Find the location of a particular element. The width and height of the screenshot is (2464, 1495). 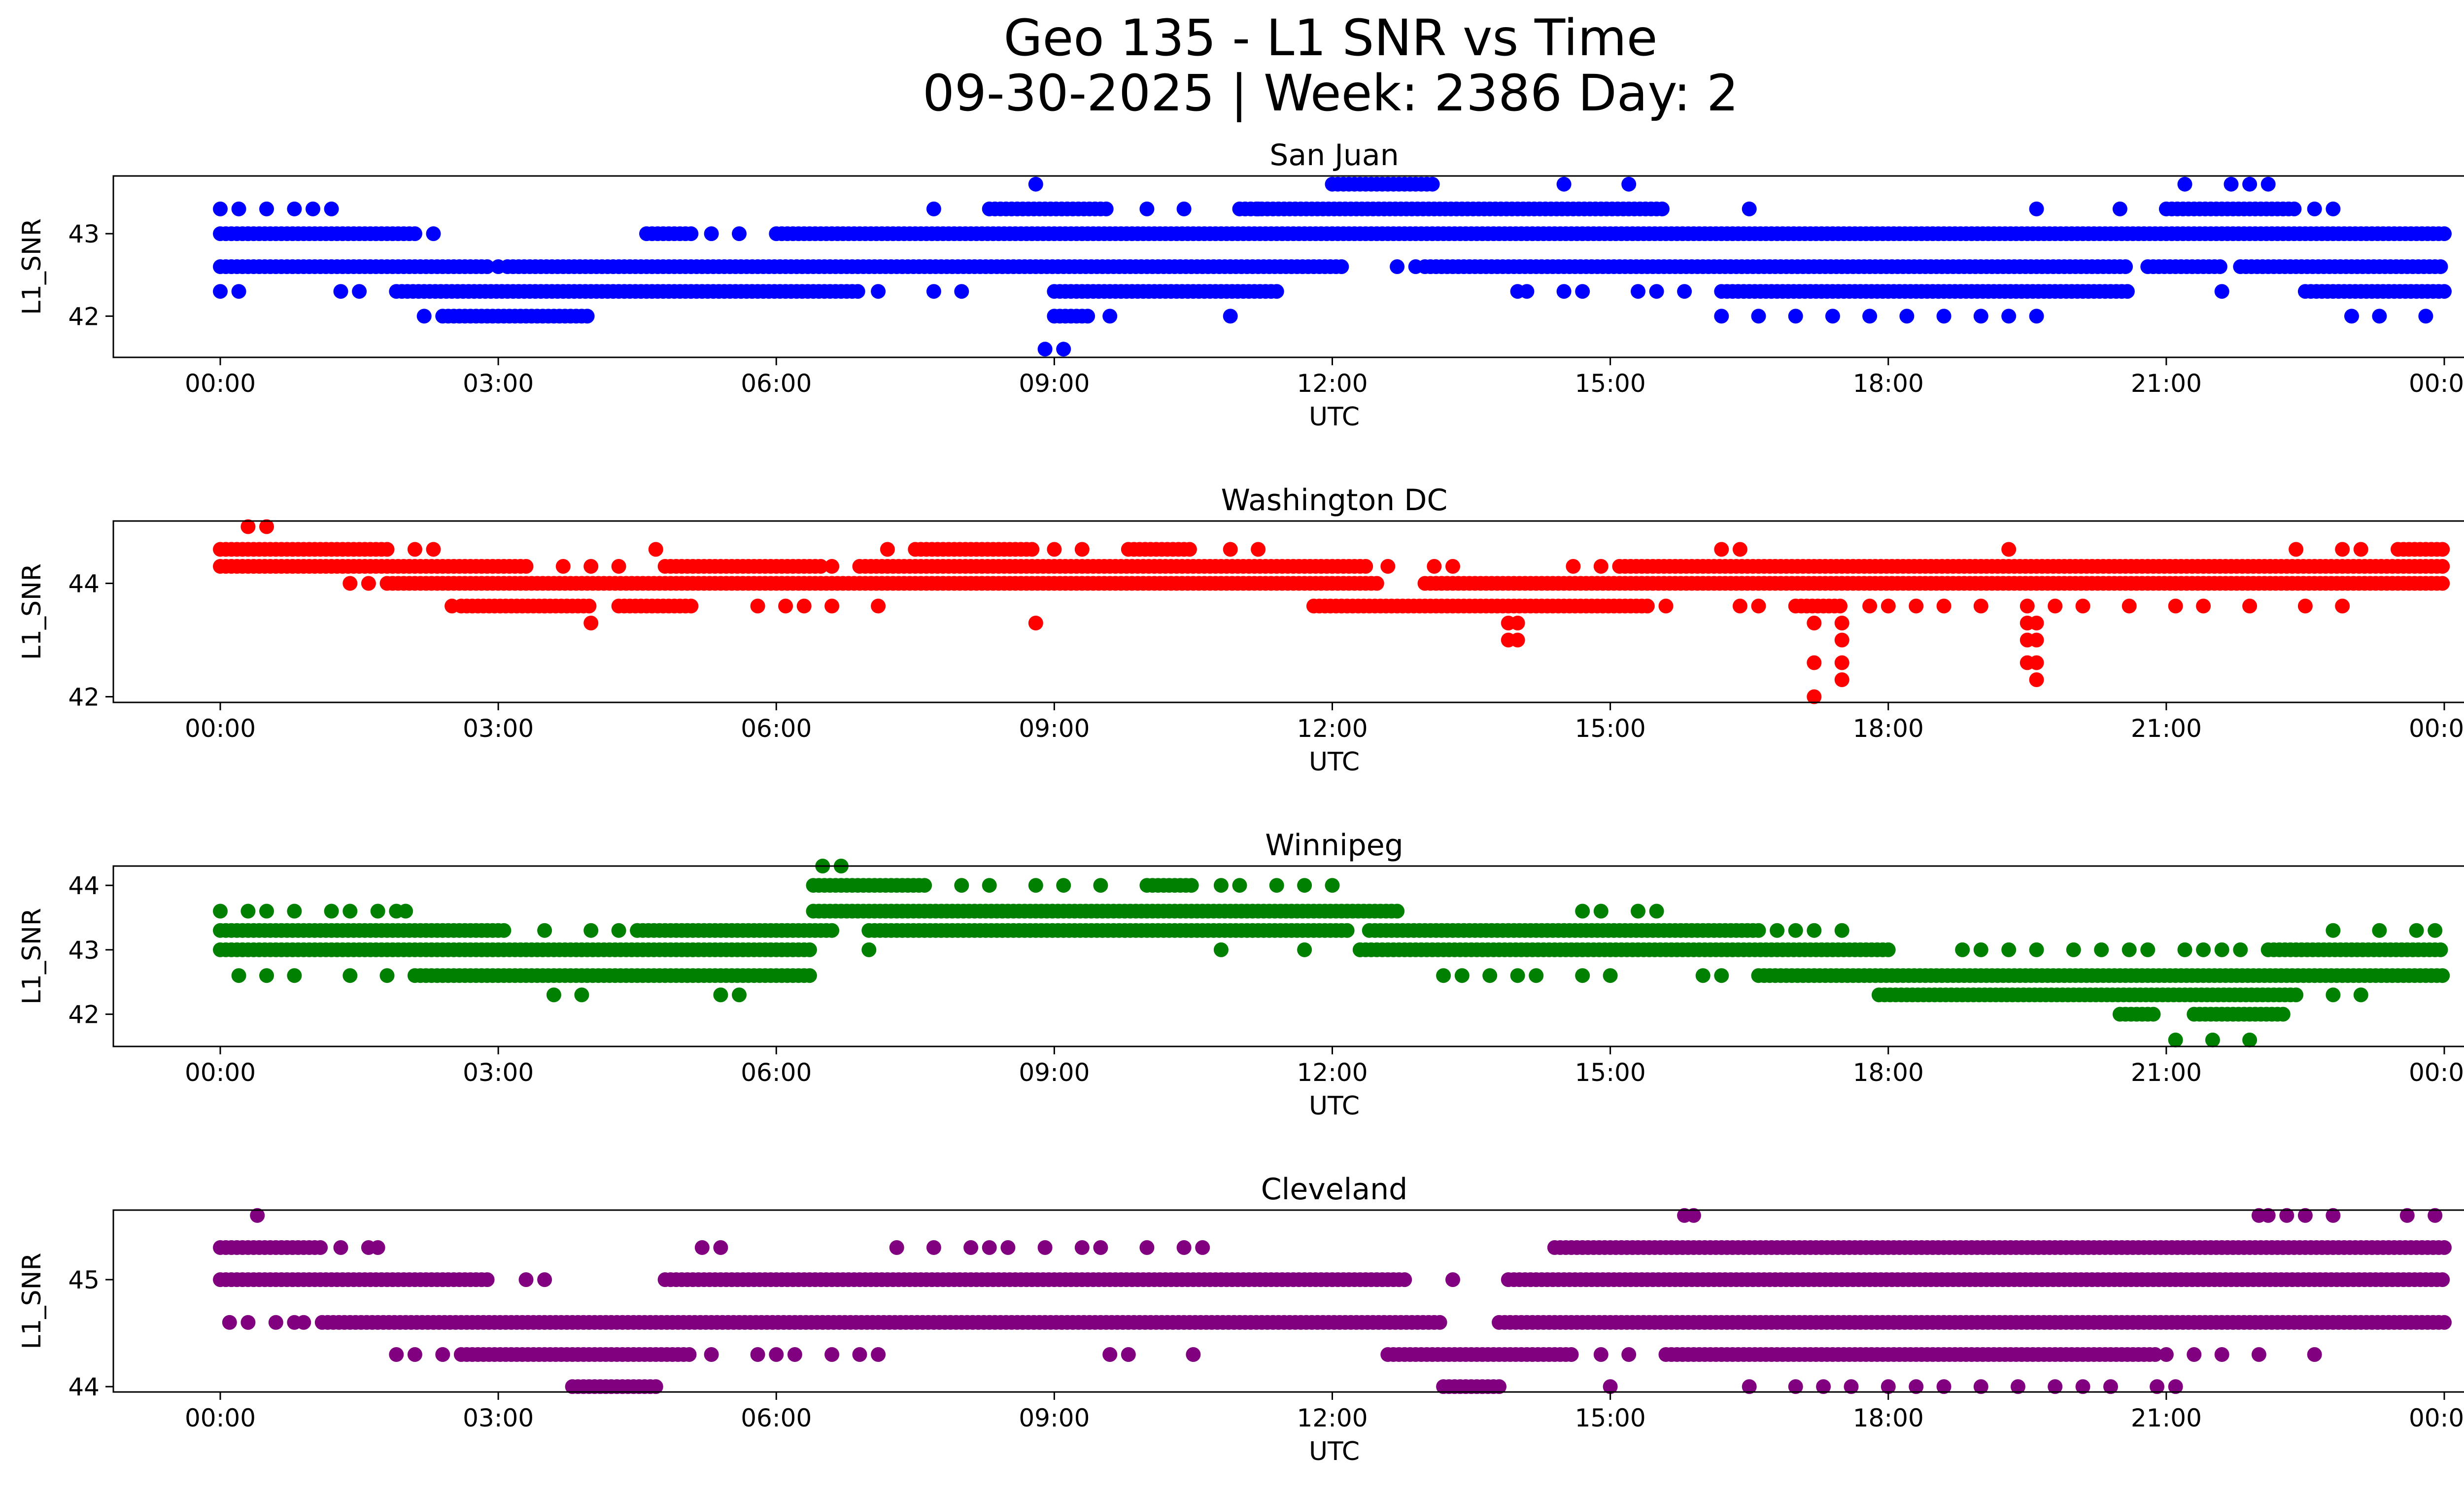

figure-title-line-2: 09-30-2025 | Week: 2386 Day: 2 is located at coordinates (1331, 93).